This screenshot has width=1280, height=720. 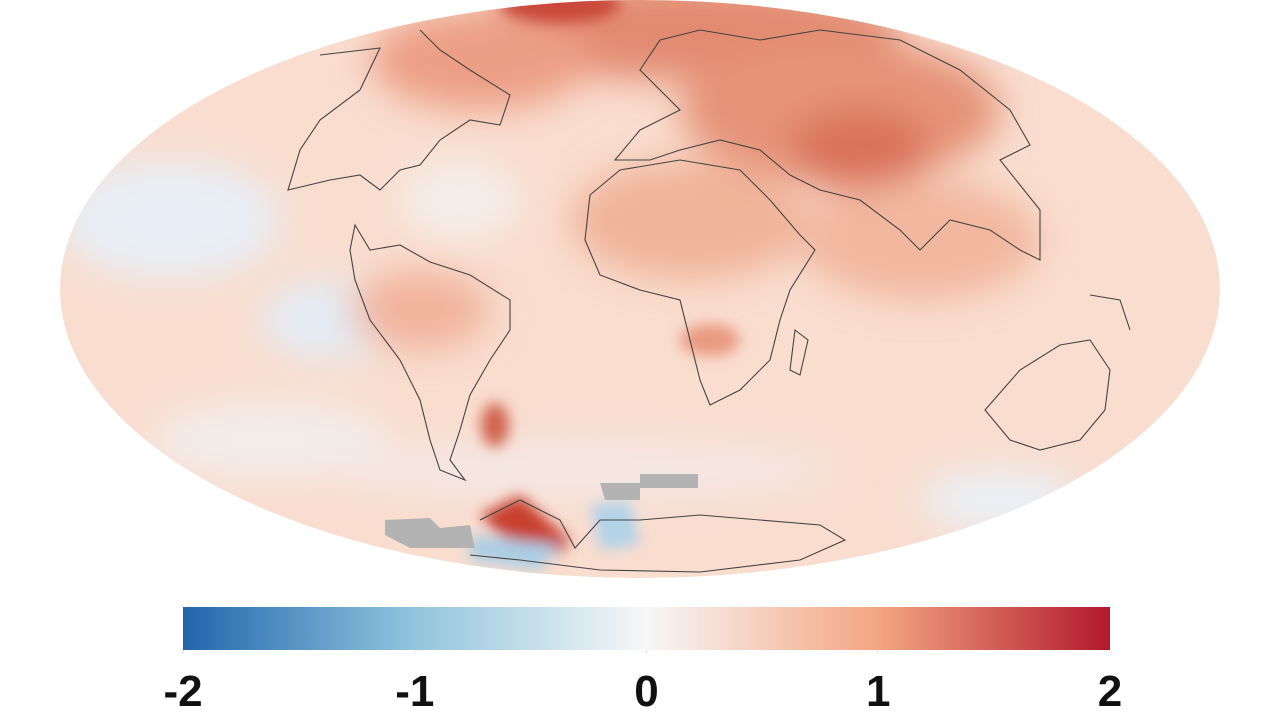 What do you see at coordinates (646, 628) in the screenshot?
I see `colorbar-scale` at bounding box center [646, 628].